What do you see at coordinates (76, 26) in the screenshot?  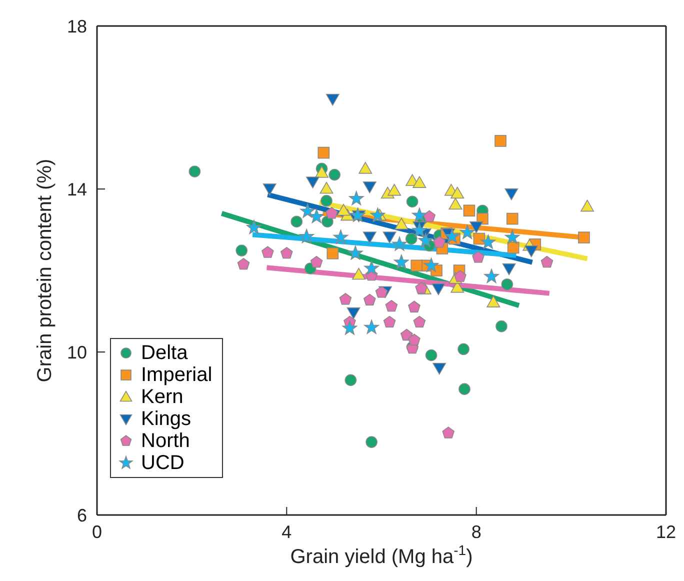 I see `y-tick-label: 18` at bounding box center [76, 26].